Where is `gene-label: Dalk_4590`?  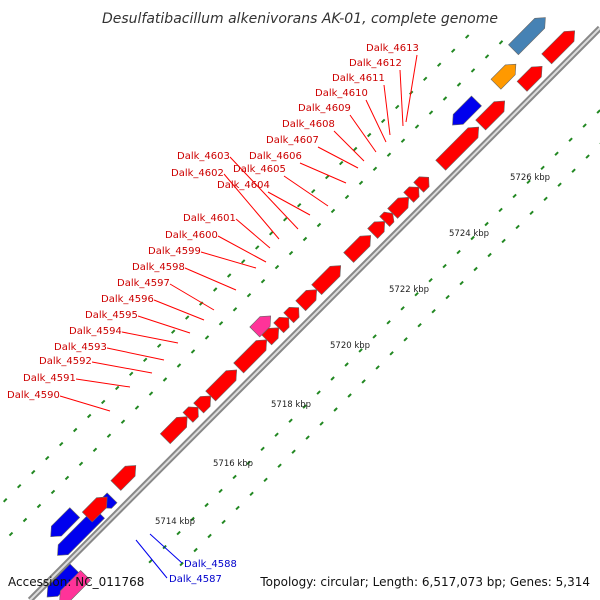 gene-label: Dalk_4590 is located at coordinates (33, 395).